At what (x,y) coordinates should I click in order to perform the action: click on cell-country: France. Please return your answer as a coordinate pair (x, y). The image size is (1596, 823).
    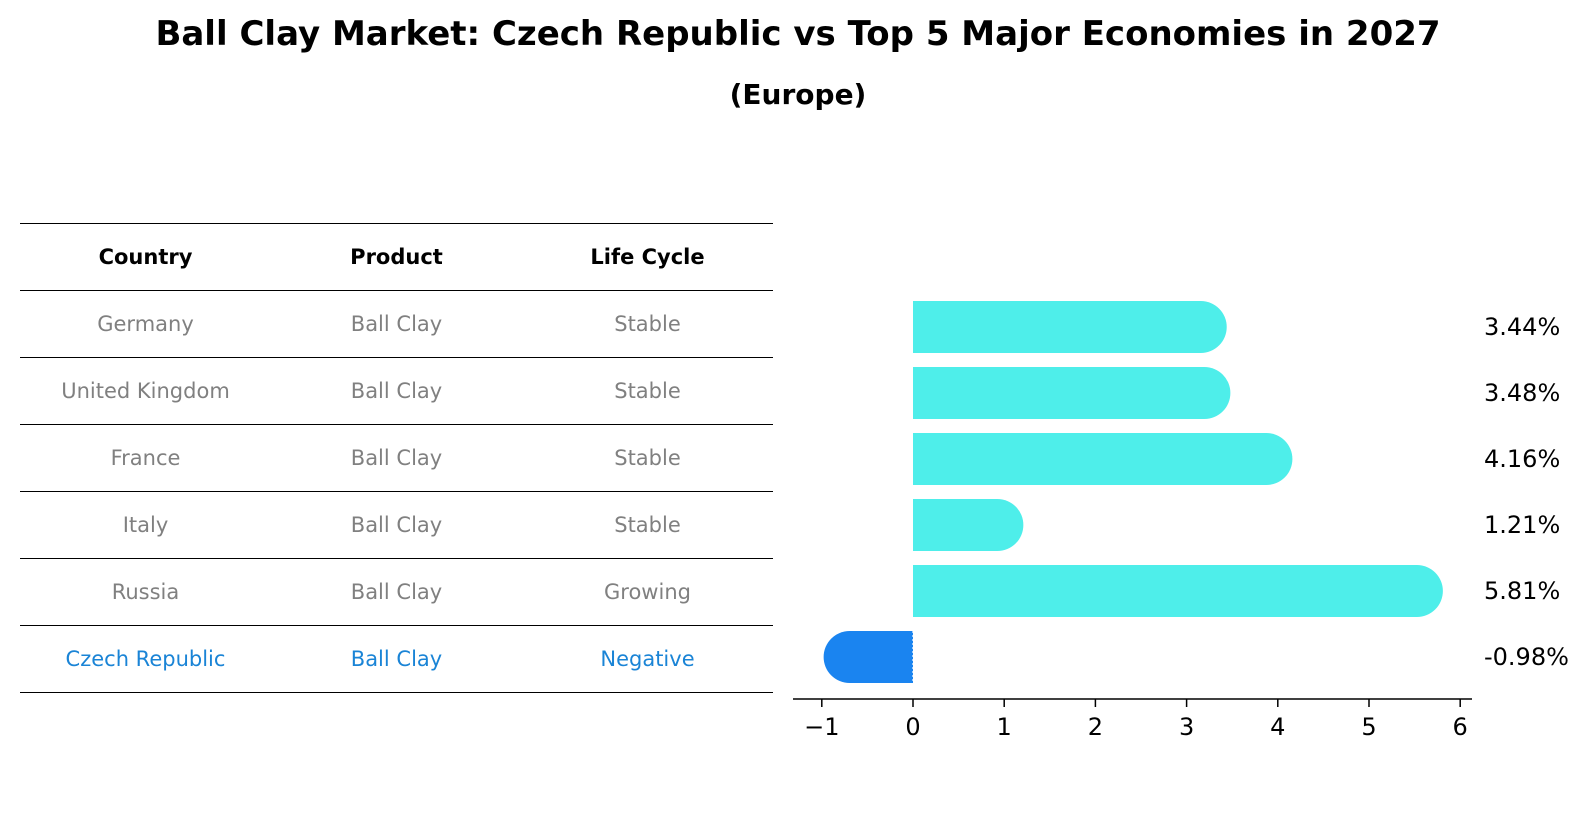
    Looking at the image, I should click on (145, 458).